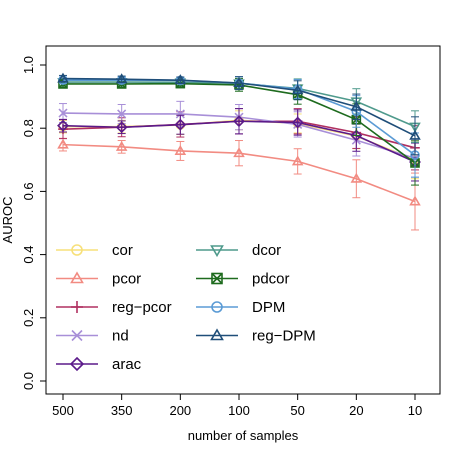 Image resolution: width=457 pixels, height=457 pixels. I want to click on legend-entry: pcor, so click(98, 279).